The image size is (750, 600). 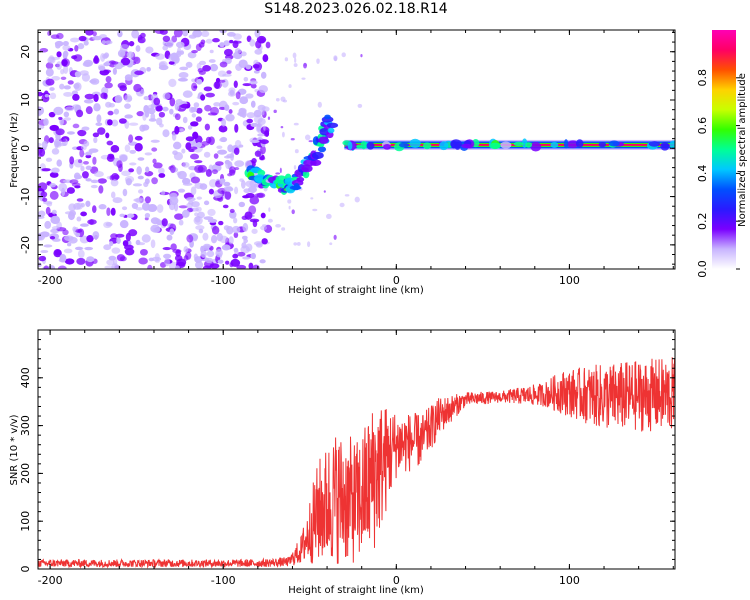 What do you see at coordinates (25, 473) in the screenshot?
I see `snr-y-tick-label: 200` at bounding box center [25, 473].